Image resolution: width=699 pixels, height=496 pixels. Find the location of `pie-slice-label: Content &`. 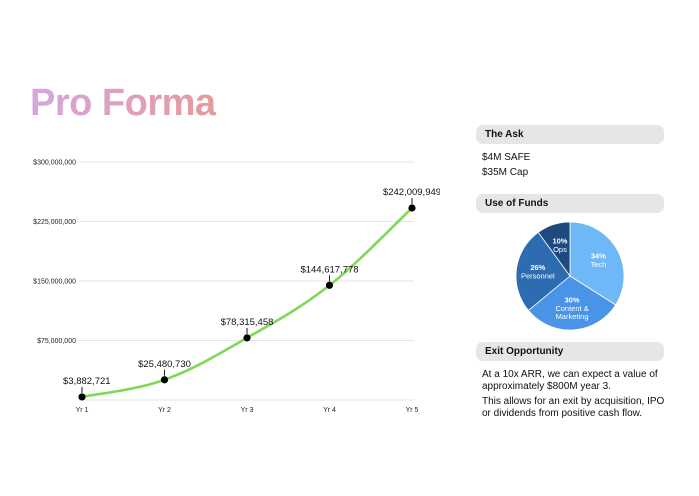

pie-slice-label: Content & is located at coordinates (571, 308).